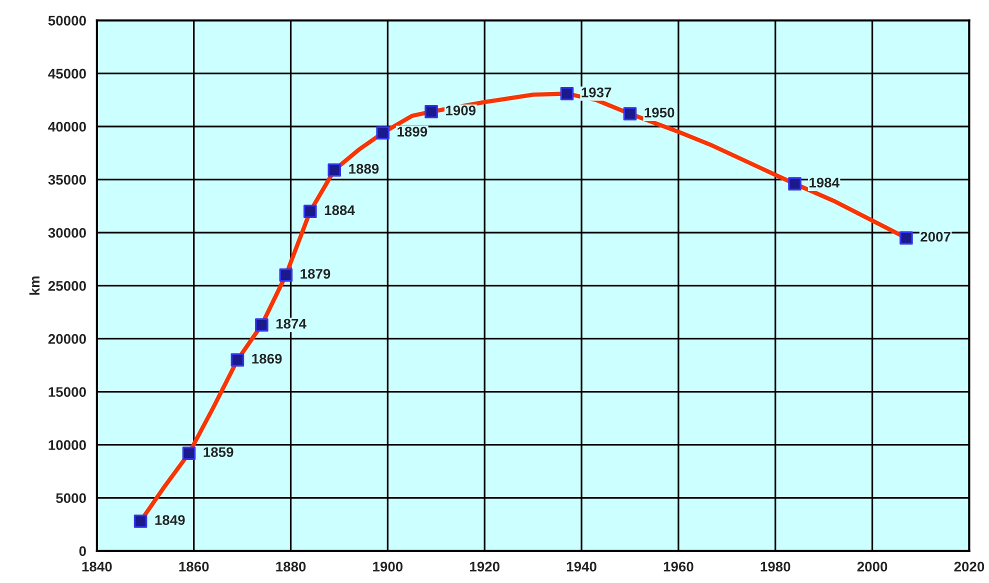  I want to click on annotation: 1859, so click(219, 452).